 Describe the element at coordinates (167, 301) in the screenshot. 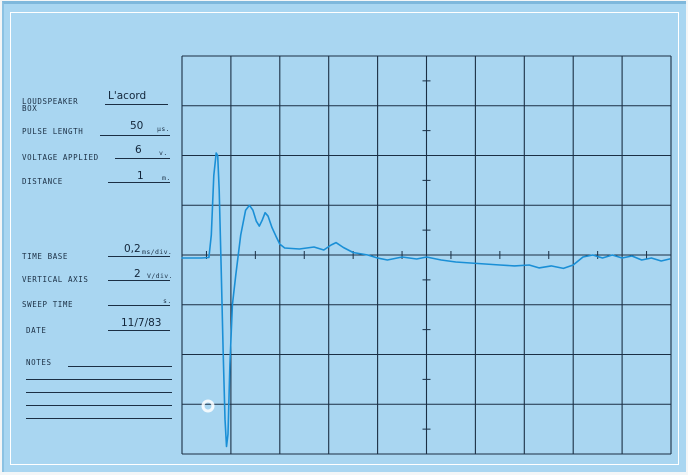

I see `sweep-time-unit: s.` at that location.